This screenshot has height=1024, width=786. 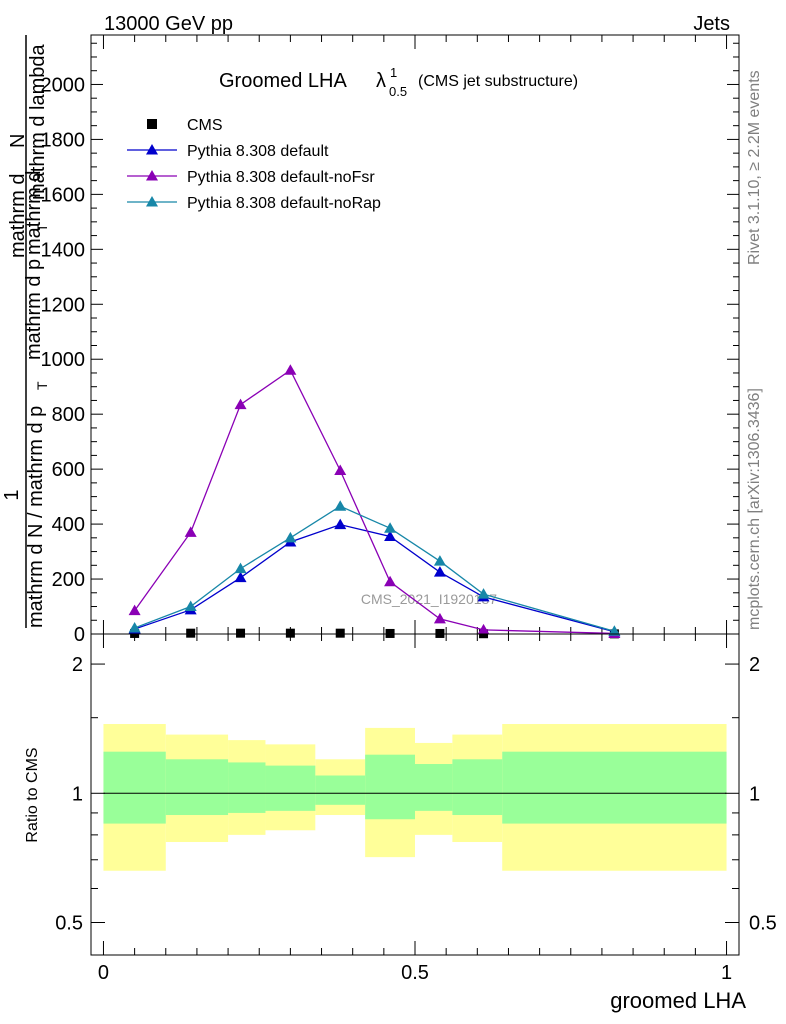 I want to click on main-y-tick-label: 400, so click(x=68, y=525).